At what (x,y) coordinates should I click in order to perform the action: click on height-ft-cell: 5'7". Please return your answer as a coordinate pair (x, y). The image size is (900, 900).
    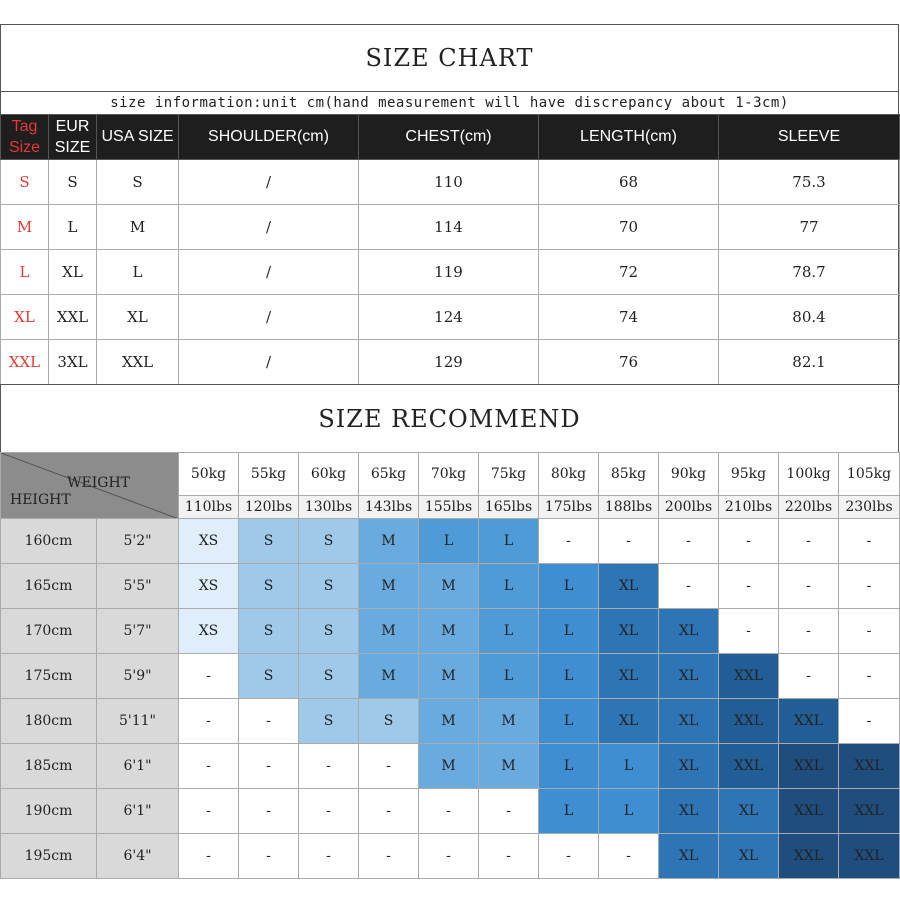
    Looking at the image, I should click on (137, 631).